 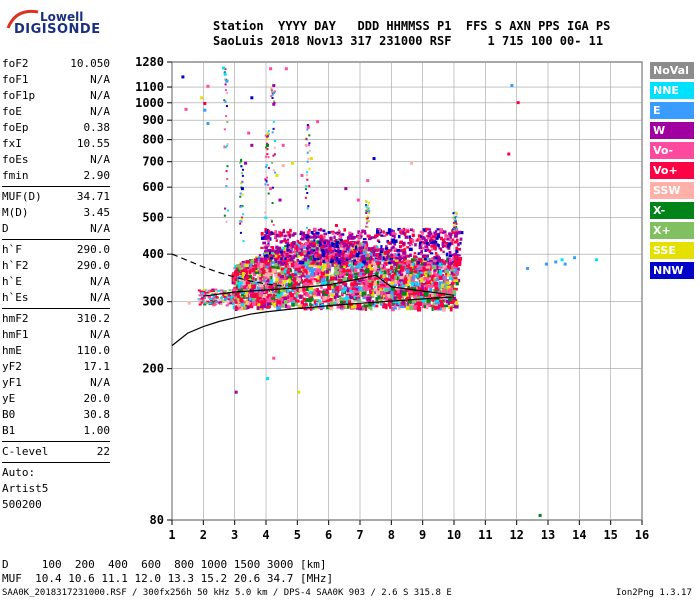 What do you see at coordinates (93, 196) in the screenshot?
I see `param-value: 34.71` at bounding box center [93, 196].